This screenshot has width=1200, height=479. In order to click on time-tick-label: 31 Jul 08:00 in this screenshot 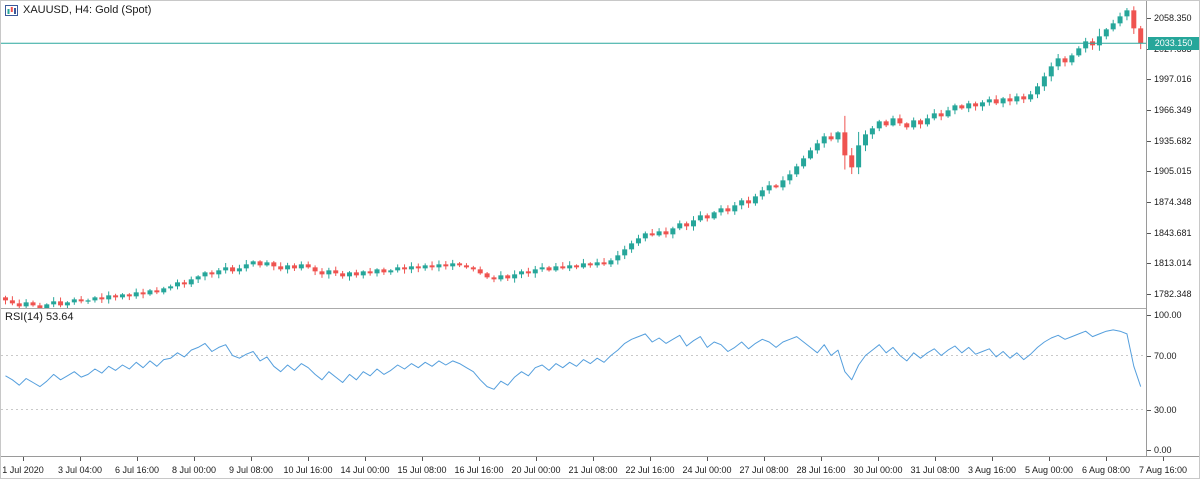, I will do `click(935, 470)`.